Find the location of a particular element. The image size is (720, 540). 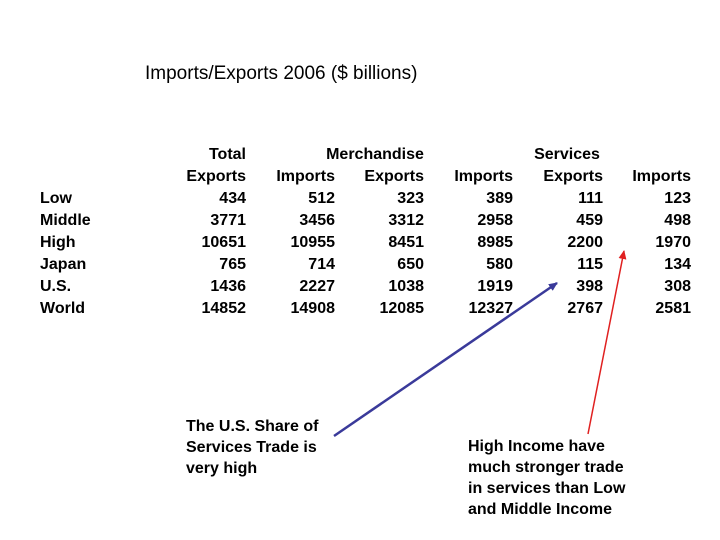

table-cell: 2200 is located at coordinates (585, 242).